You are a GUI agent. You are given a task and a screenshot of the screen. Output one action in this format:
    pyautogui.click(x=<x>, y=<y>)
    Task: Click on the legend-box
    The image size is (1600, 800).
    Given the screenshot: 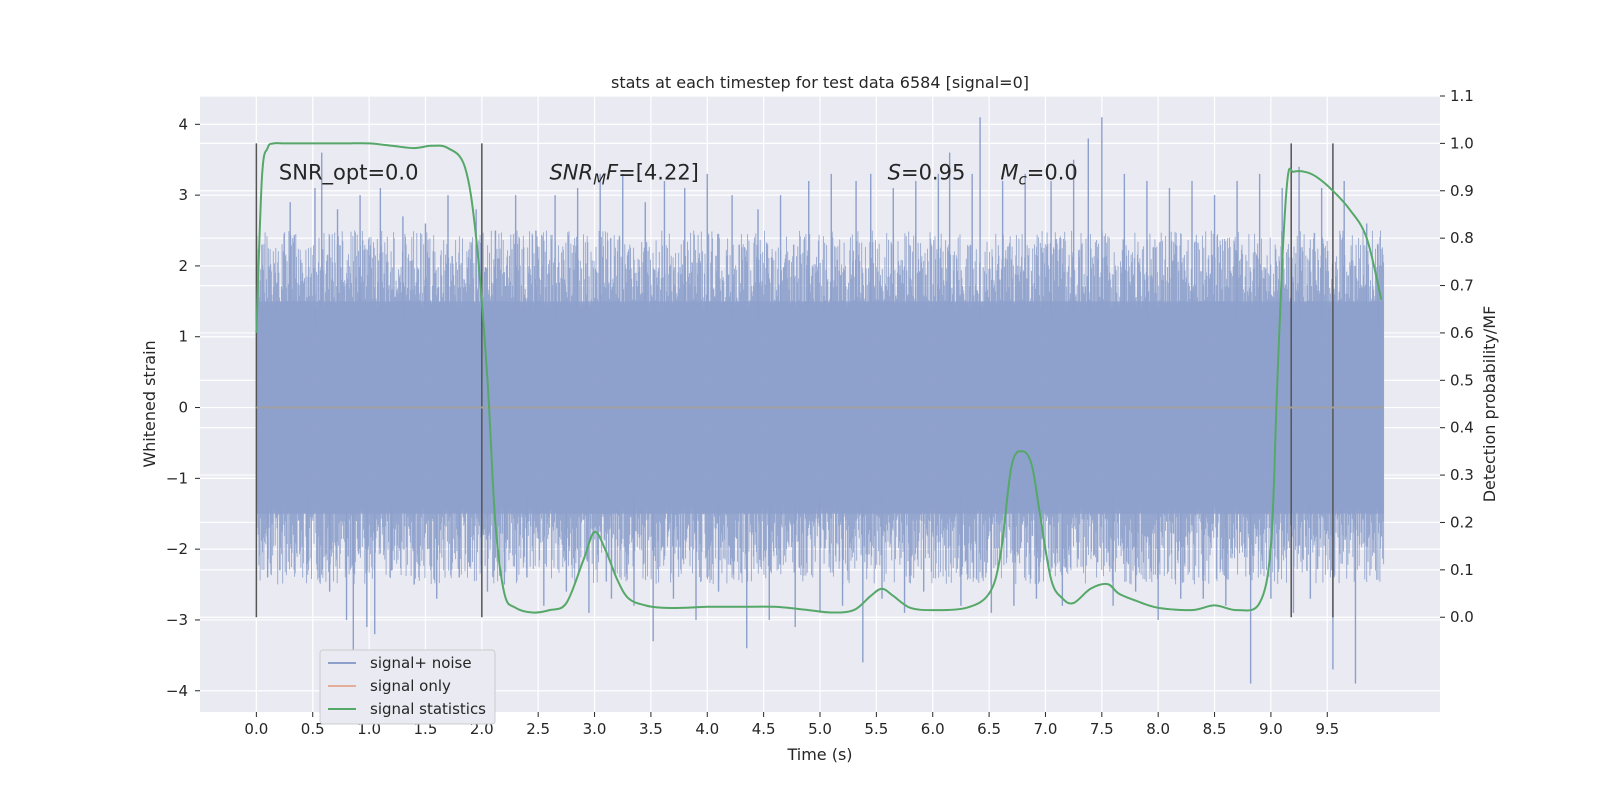 What is the action you would take?
    pyautogui.click(x=407, y=687)
    